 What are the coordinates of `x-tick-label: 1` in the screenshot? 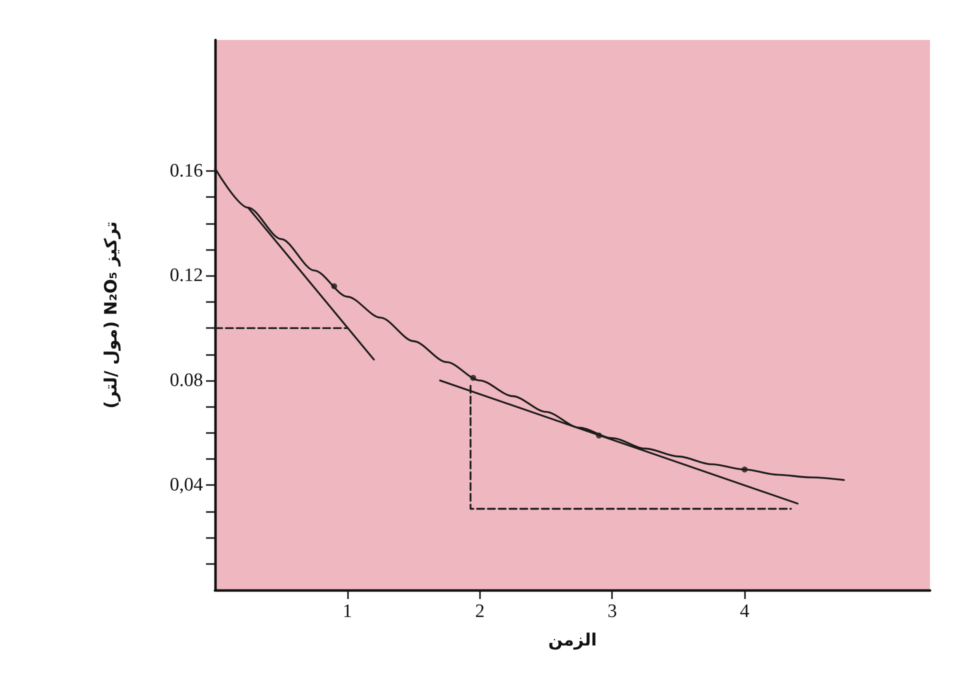 It's located at (347, 611).